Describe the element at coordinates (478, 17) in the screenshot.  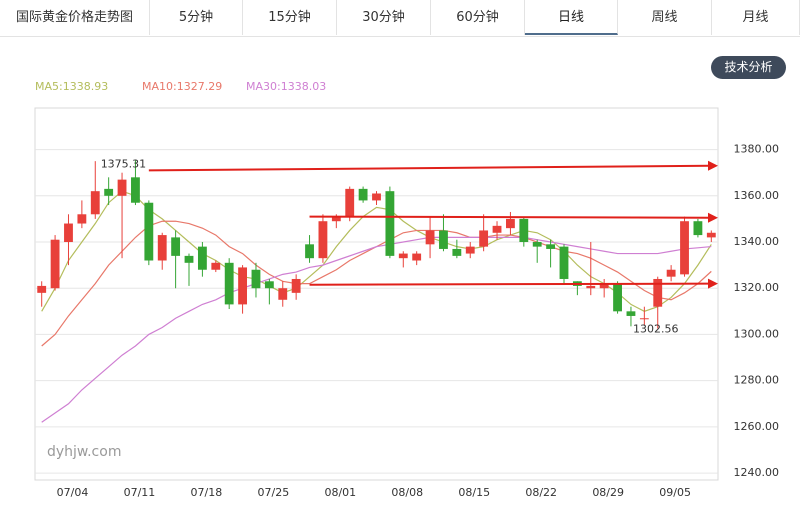
I see `tab: 60分钟` at that location.